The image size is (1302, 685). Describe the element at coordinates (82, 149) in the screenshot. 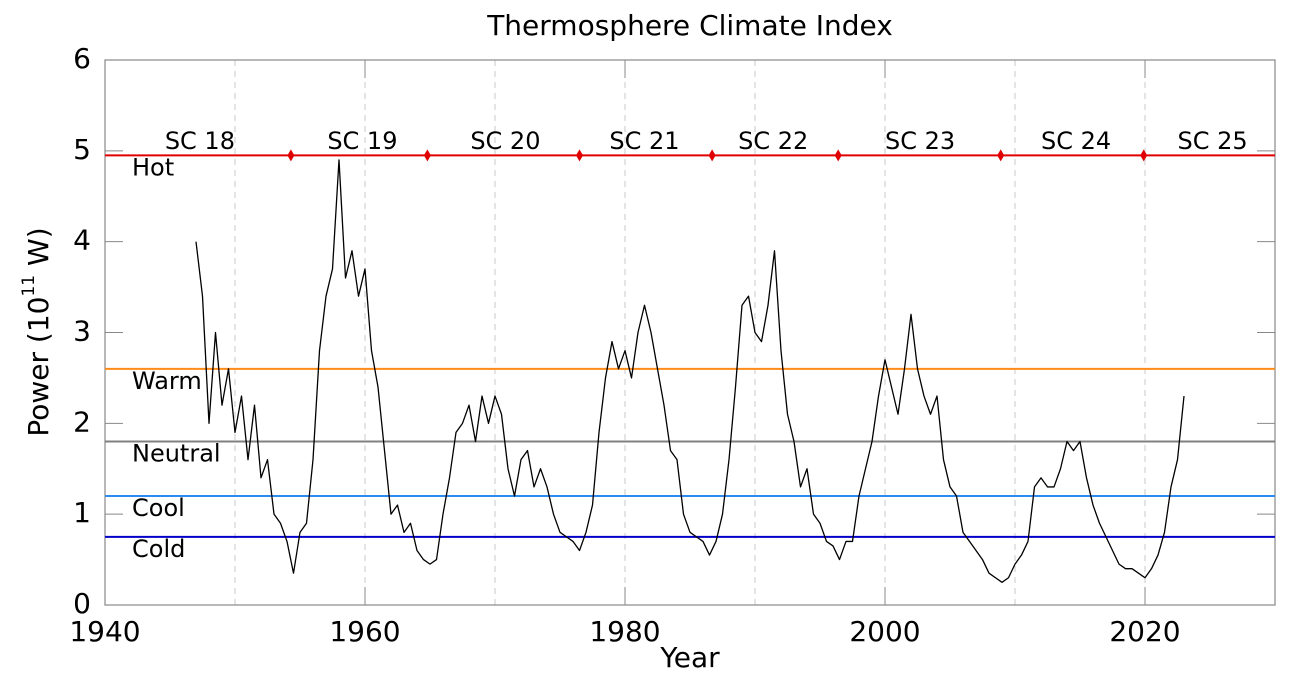

I see `y-tick-label: 5` at that location.